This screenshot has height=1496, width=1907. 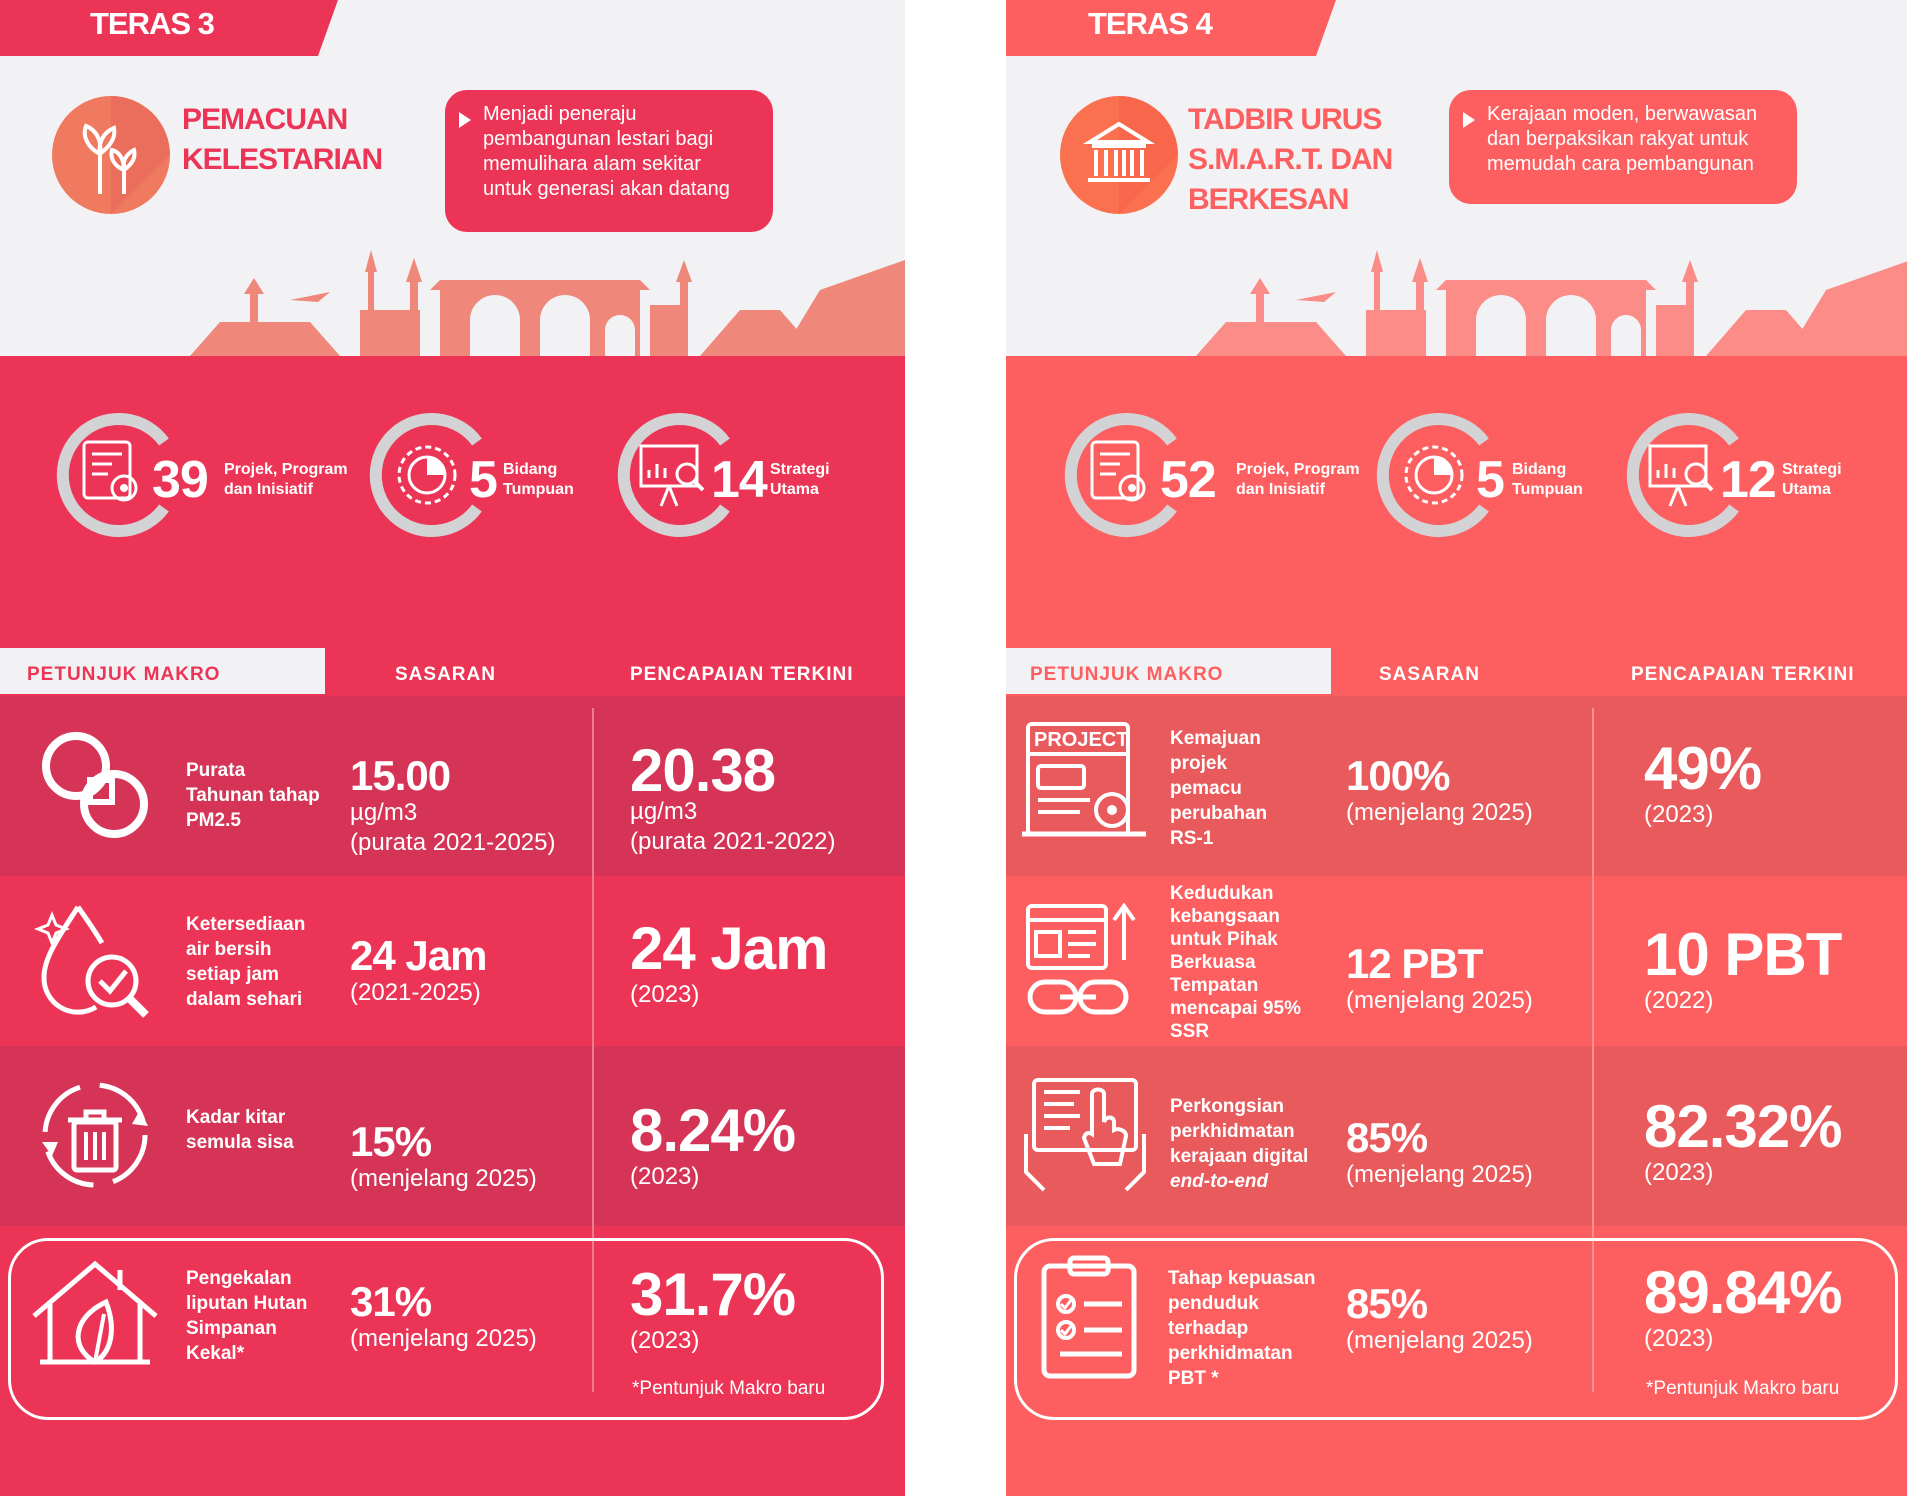 What do you see at coordinates (152, 23) in the screenshot?
I see `teras-label: TERAS 3` at bounding box center [152, 23].